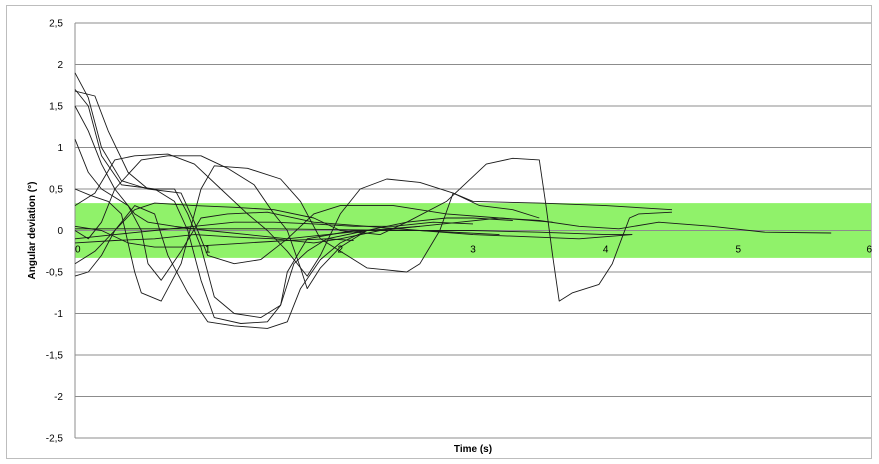 This screenshot has width=879, height=464. Describe the element at coordinates (606, 250) in the screenshot. I see `x-tick-label: 4` at that location.